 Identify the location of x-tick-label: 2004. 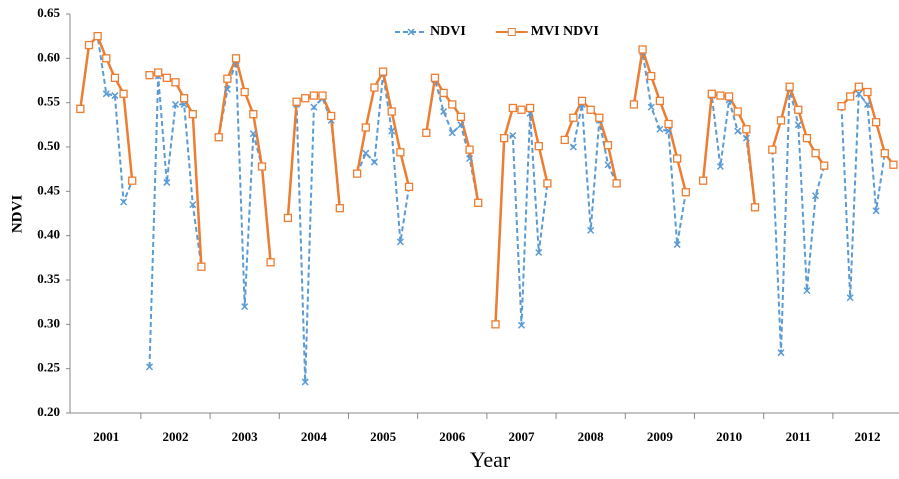
(314, 436).